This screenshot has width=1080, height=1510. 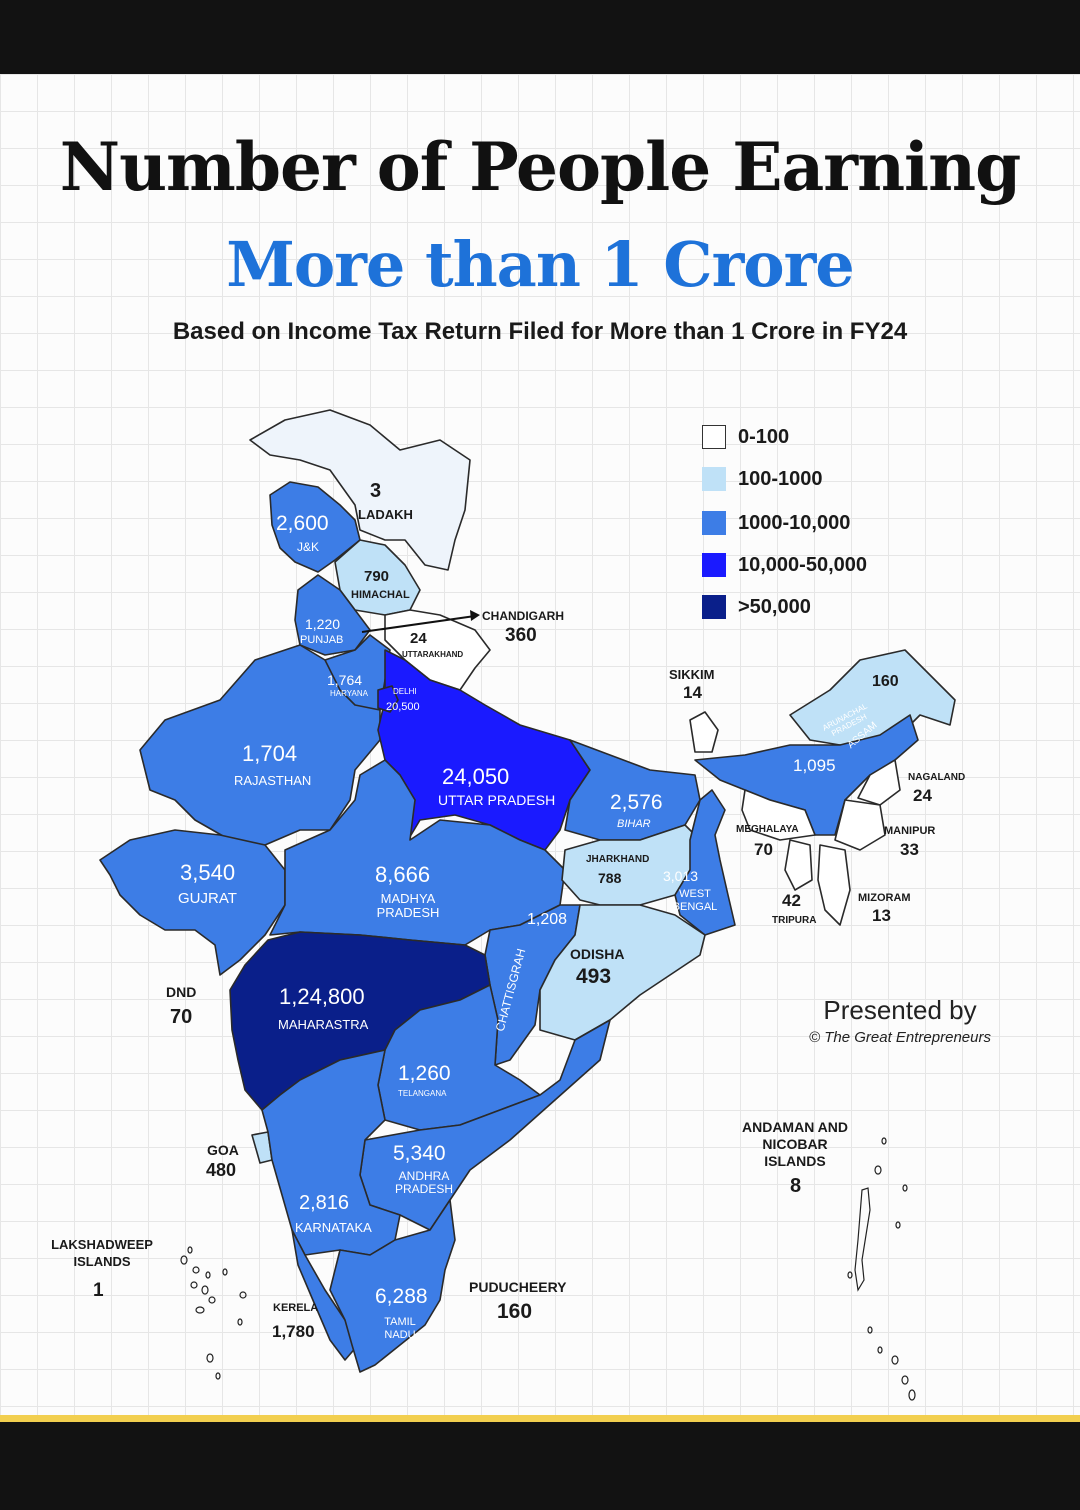 What do you see at coordinates (418, 638) in the screenshot?
I see `uttarakhand-value: 24` at bounding box center [418, 638].